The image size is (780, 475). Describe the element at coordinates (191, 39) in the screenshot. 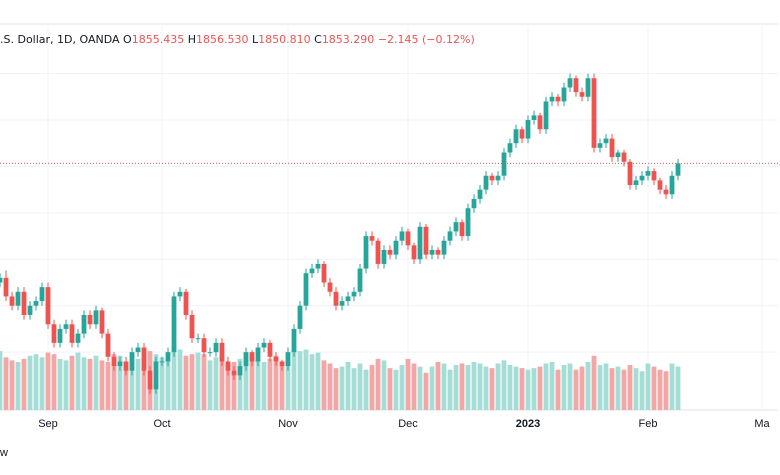

I see `high-label: H` at that location.